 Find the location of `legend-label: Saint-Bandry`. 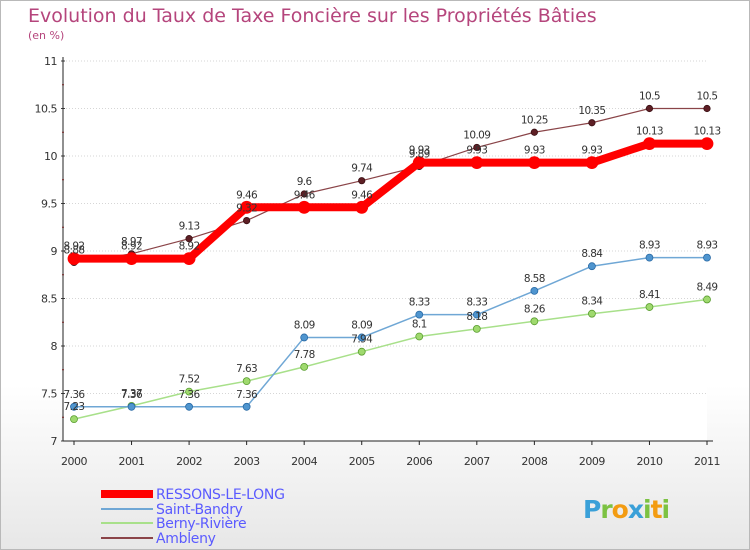

legend-label: Saint-Bandry is located at coordinates (199, 510).